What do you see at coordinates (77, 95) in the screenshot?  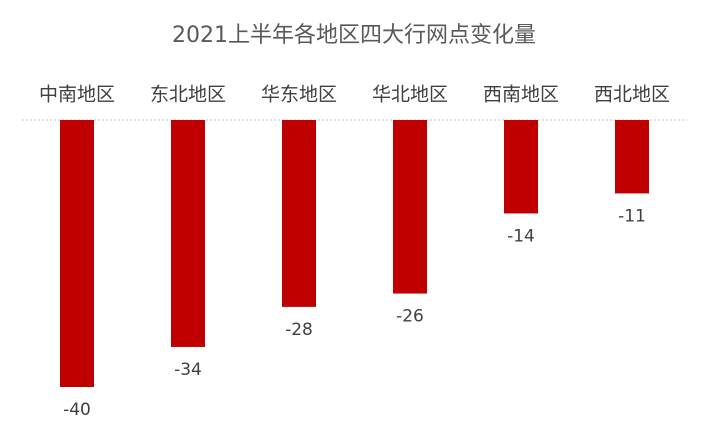 I see `category-label: 中南地区` at bounding box center [77, 95].